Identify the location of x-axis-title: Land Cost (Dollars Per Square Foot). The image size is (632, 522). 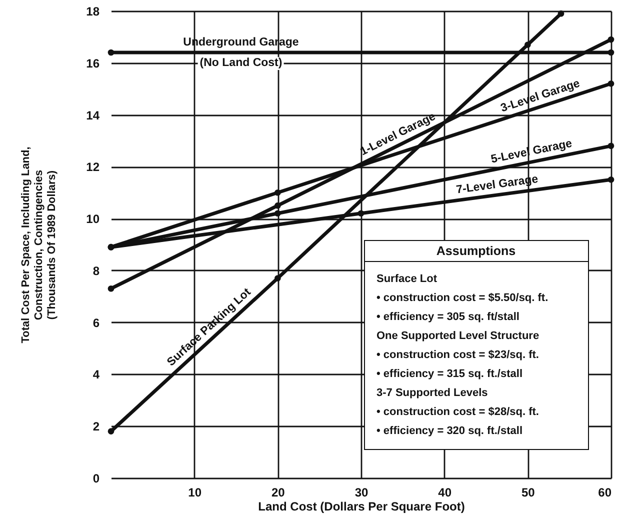
(361, 507).